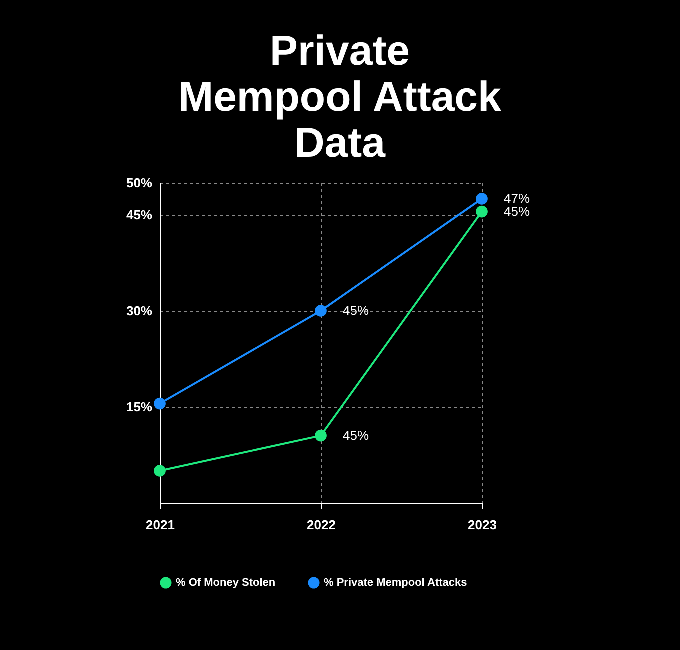 Image resolution: width=680 pixels, height=650 pixels. I want to click on x-tick-label: 2023, so click(482, 525).